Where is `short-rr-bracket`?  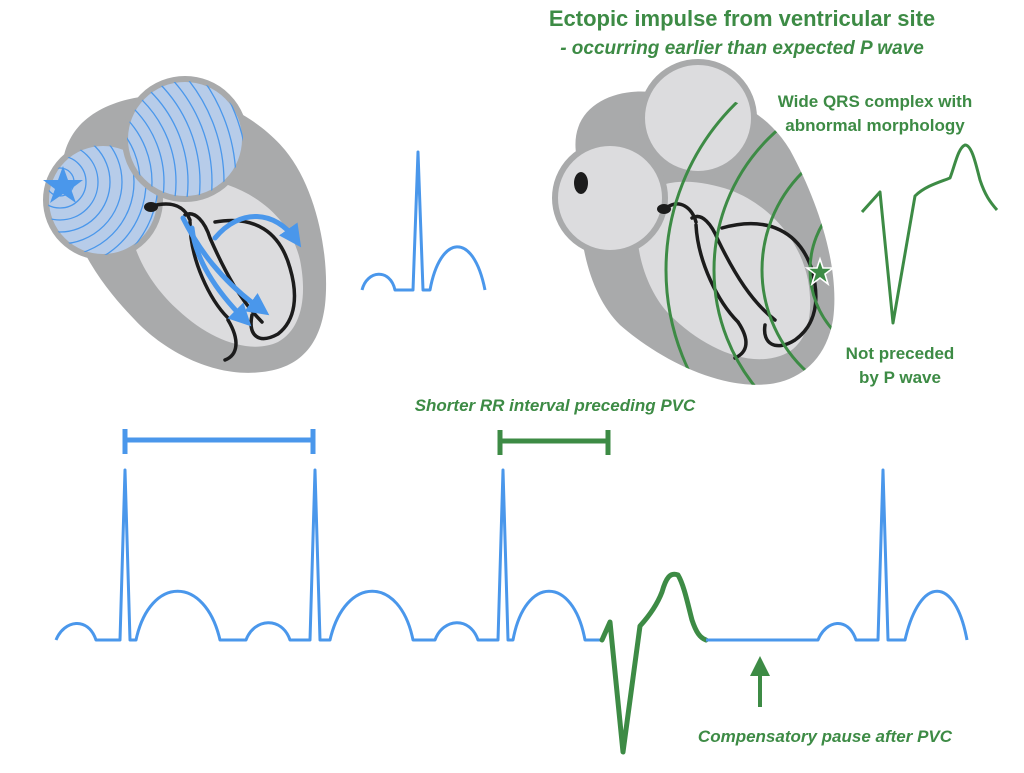 short-rr-bracket is located at coordinates (554, 442).